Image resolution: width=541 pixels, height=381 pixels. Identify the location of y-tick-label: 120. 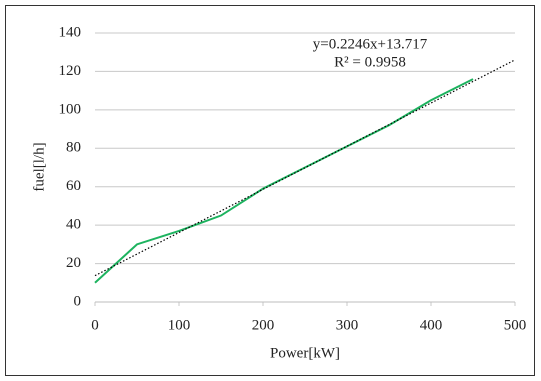
(70, 71).